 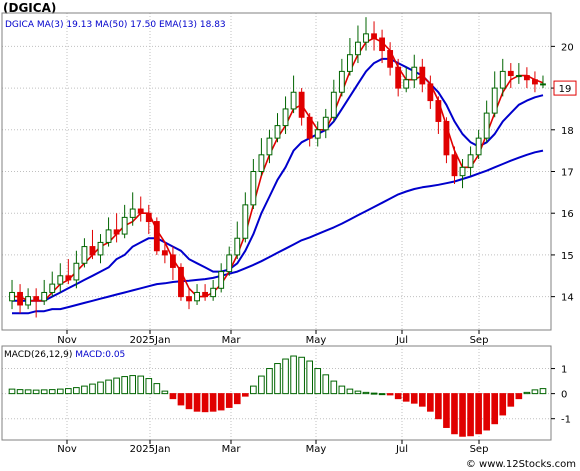 What do you see at coordinates (565, 89) in the screenshot?
I see `last-price-label: 19` at bounding box center [565, 89].